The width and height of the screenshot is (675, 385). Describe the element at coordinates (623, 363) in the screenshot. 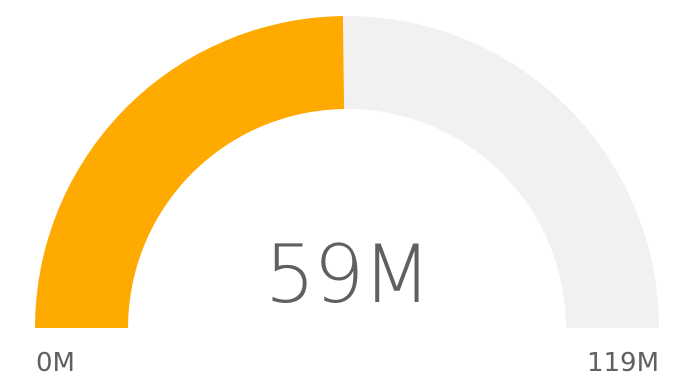

I see `gauge-max-label: 119M` at that location.